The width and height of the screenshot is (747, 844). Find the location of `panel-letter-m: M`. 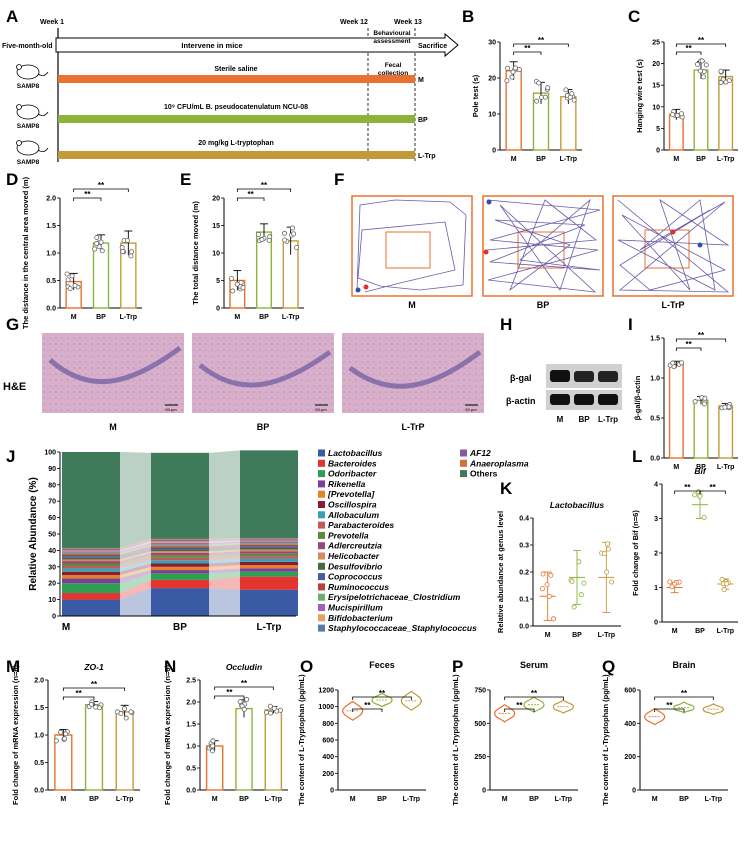

panel-letter-m: M is located at coordinates (13, 666).